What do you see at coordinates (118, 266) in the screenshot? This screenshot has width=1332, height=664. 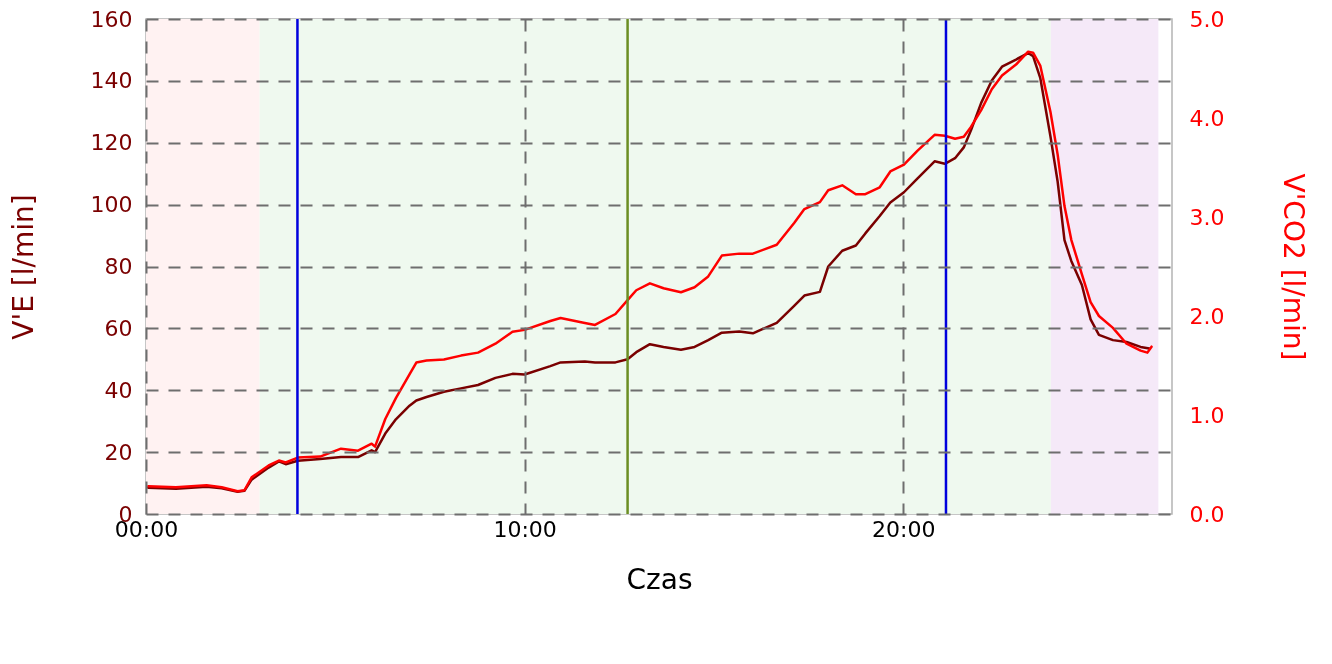 I see `y-tick-label: 80` at bounding box center [118, 266].